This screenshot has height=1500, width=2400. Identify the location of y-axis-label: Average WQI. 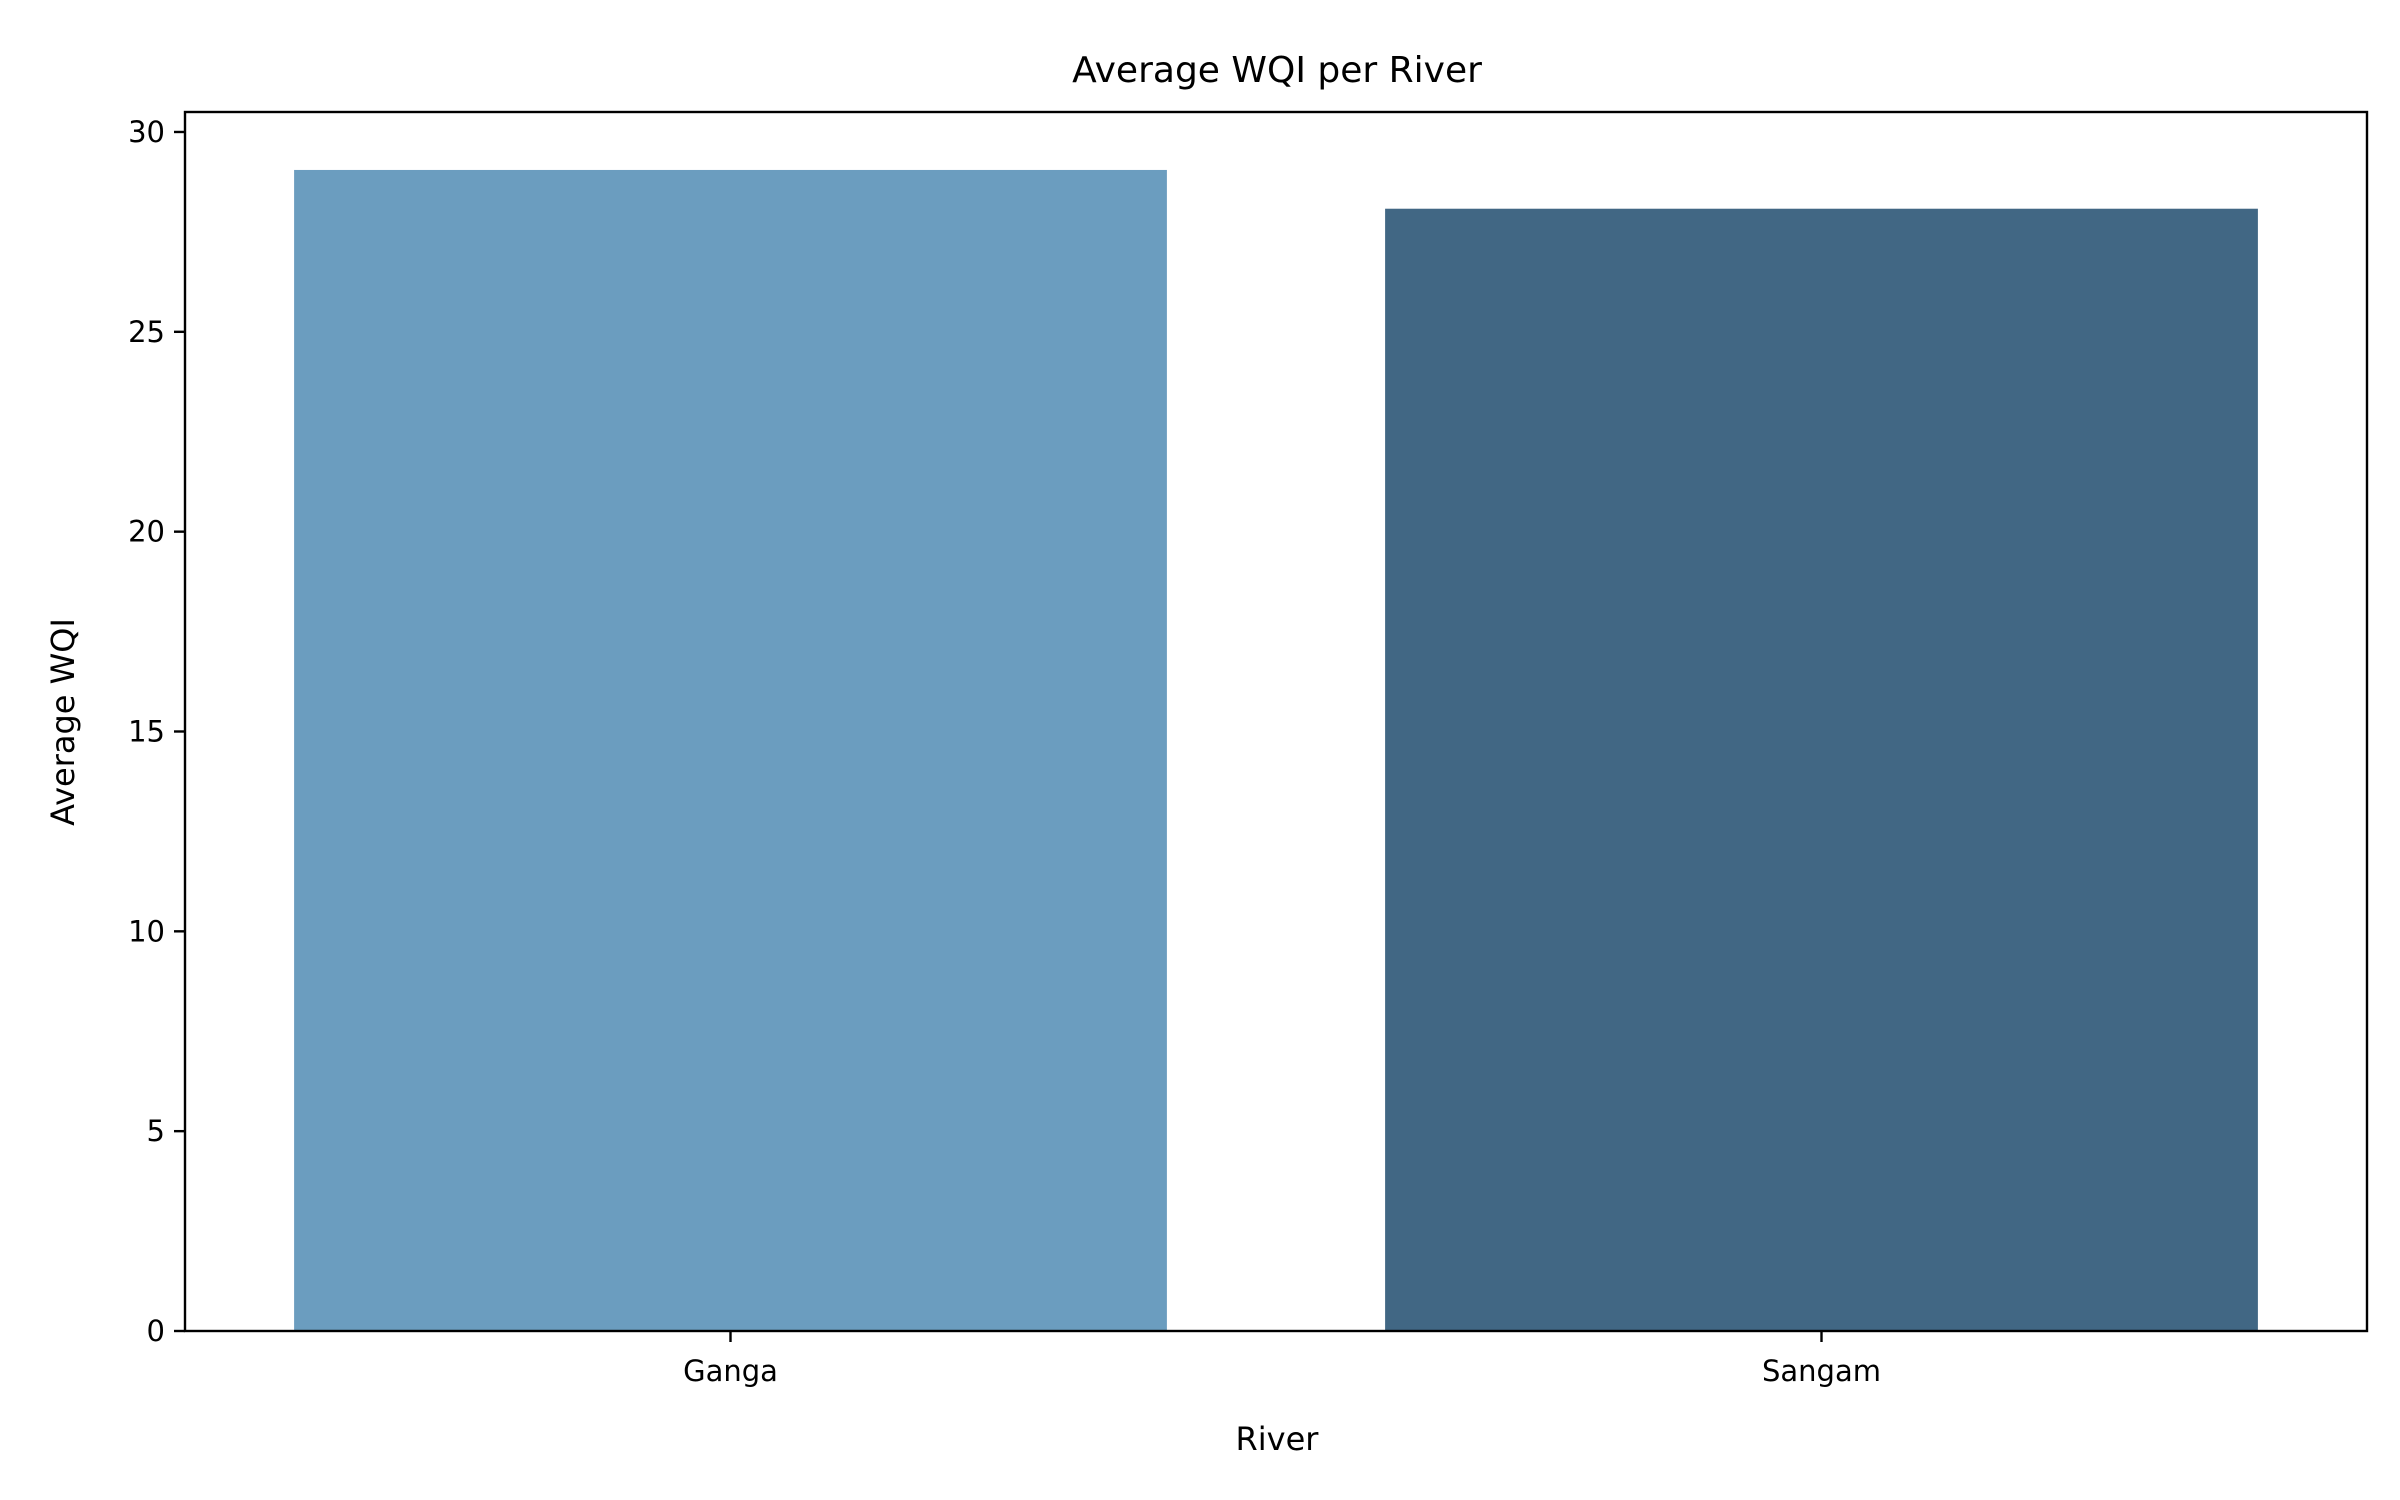
(63, 722).